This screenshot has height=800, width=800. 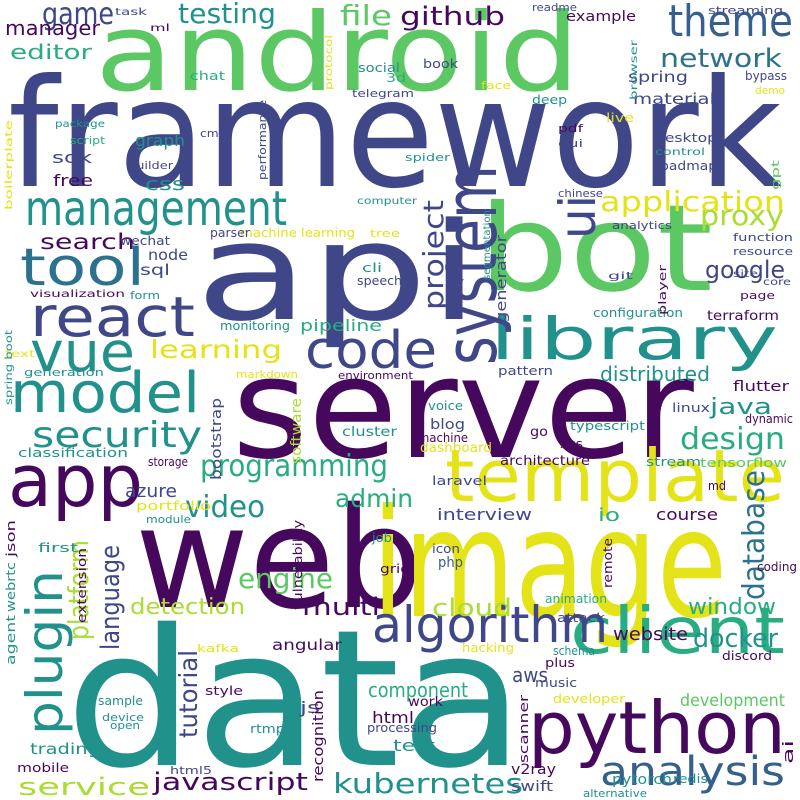 What do you see at coordinates (595, 249) in the screenshot?
I see `word-bot: bot` at bounding box center [595, 249].